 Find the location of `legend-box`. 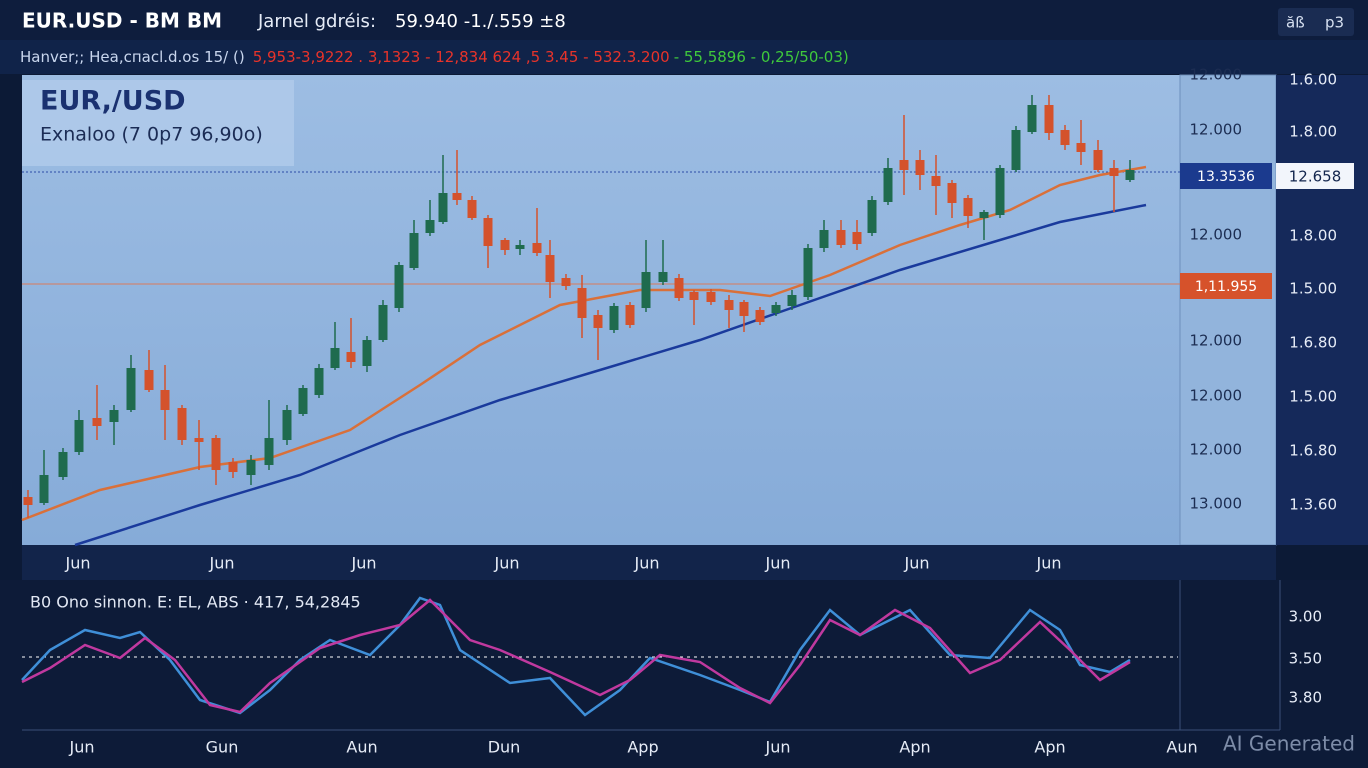

legend-box is located at coordinates (158, 123).